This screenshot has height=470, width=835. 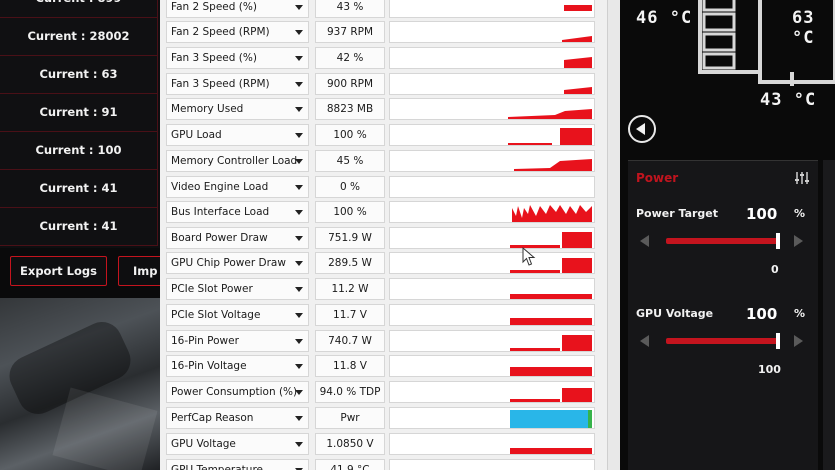 What do you see at coordinates (723, 341) in the screenshot?
I see `gpu-voltage-slider` at bounding box center [723, 341].